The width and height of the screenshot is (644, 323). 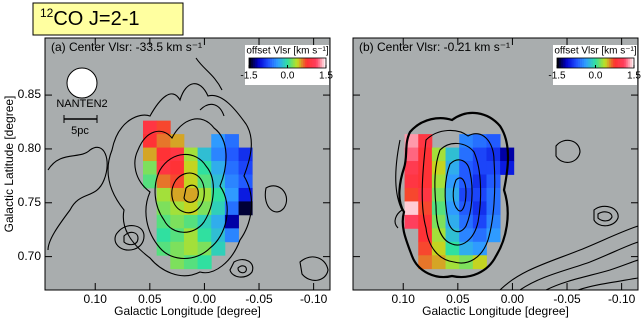 What do you see at coordinates (9, 164) in the screenshot?
I see `y-axis-label: Galactic Latitude [degree]` at bounding box center [9, 164].